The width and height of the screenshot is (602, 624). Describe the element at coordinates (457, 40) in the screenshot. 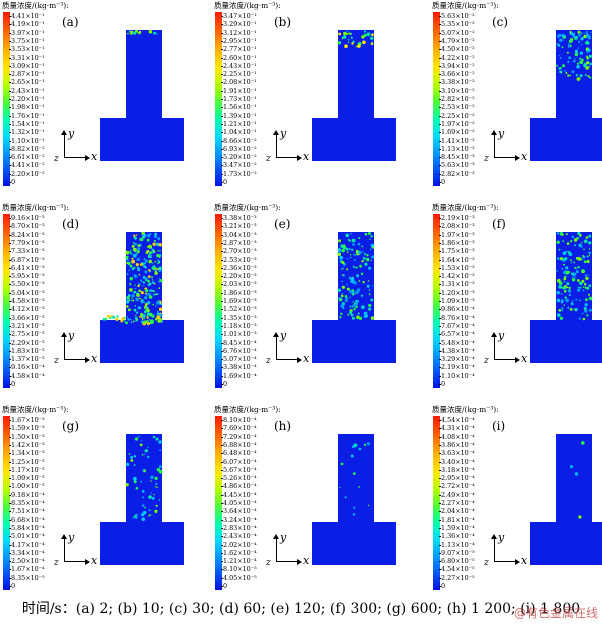

I see `colorbar-tick-label: 4.79×10⁻²` at that location.